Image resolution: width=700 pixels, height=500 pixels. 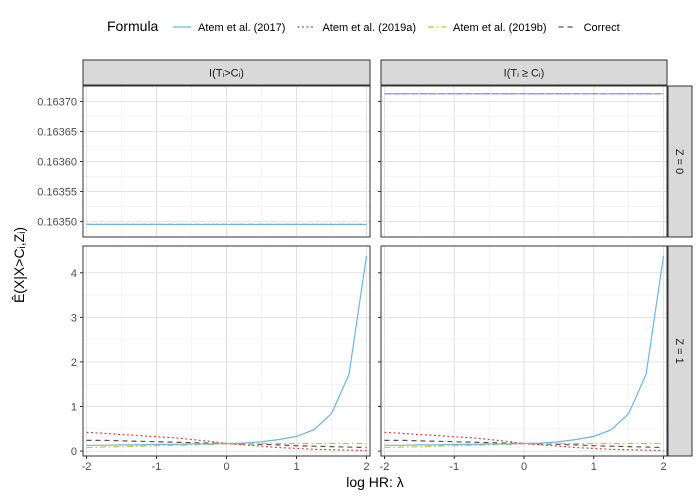 What do you see at coordinates (369, 28) in the screenshot?
I see `legend-label: Atem et al. (2019a)` at bounding box center [369, 28].